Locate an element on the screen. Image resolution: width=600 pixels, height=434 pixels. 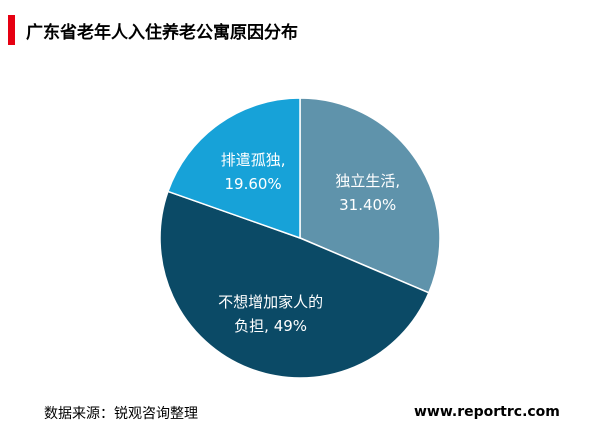
website: www.reportrc.com is located at coordinates (487, 412).